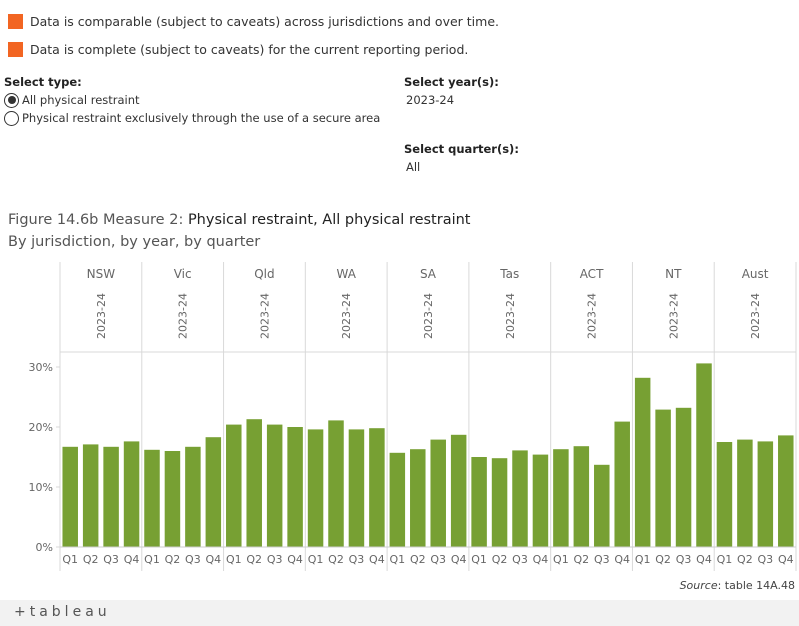 Image resolution: width=799 pixels, height=626 pixels. Describe the element at coordinates (430, 100) in the screenshot. I see `year-filter-value: 2023-24` at that location.